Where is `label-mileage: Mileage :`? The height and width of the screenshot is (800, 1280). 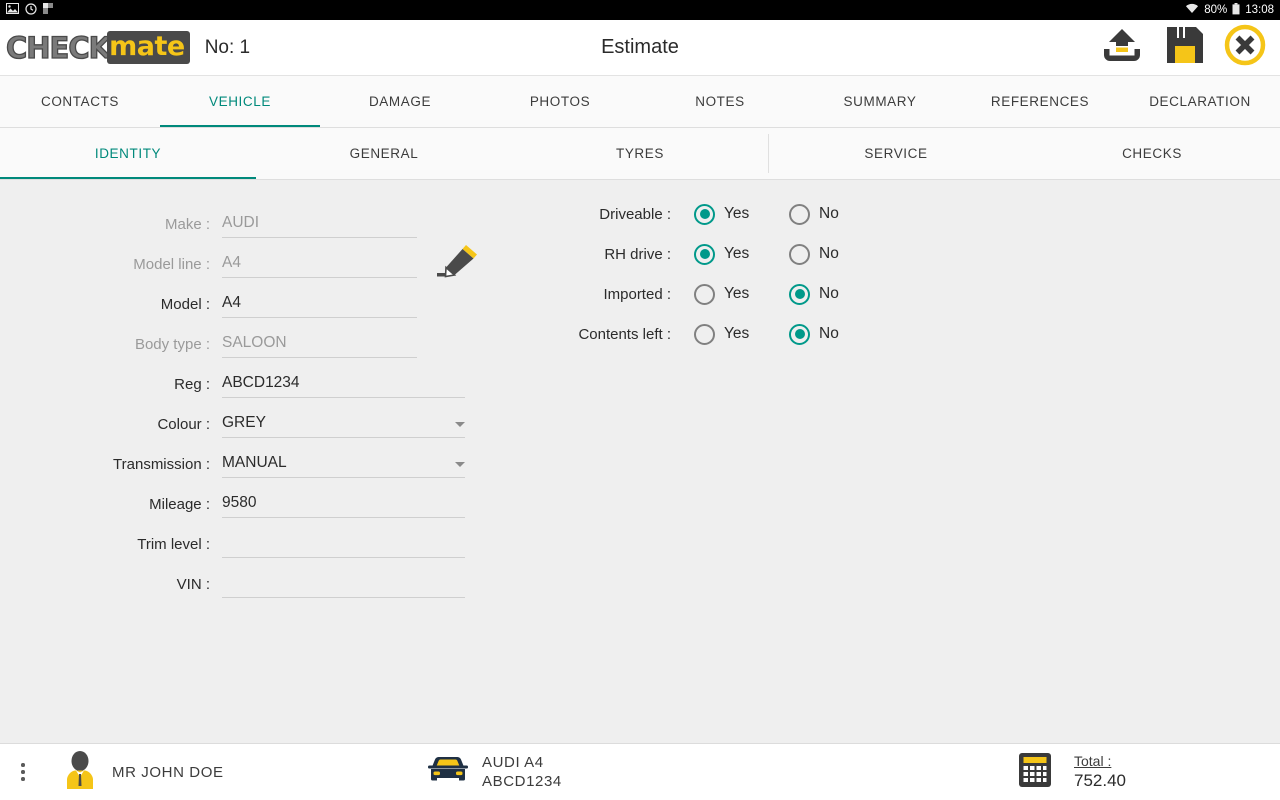
label-mileage: Mileage : is located at coordinates (179, 504).